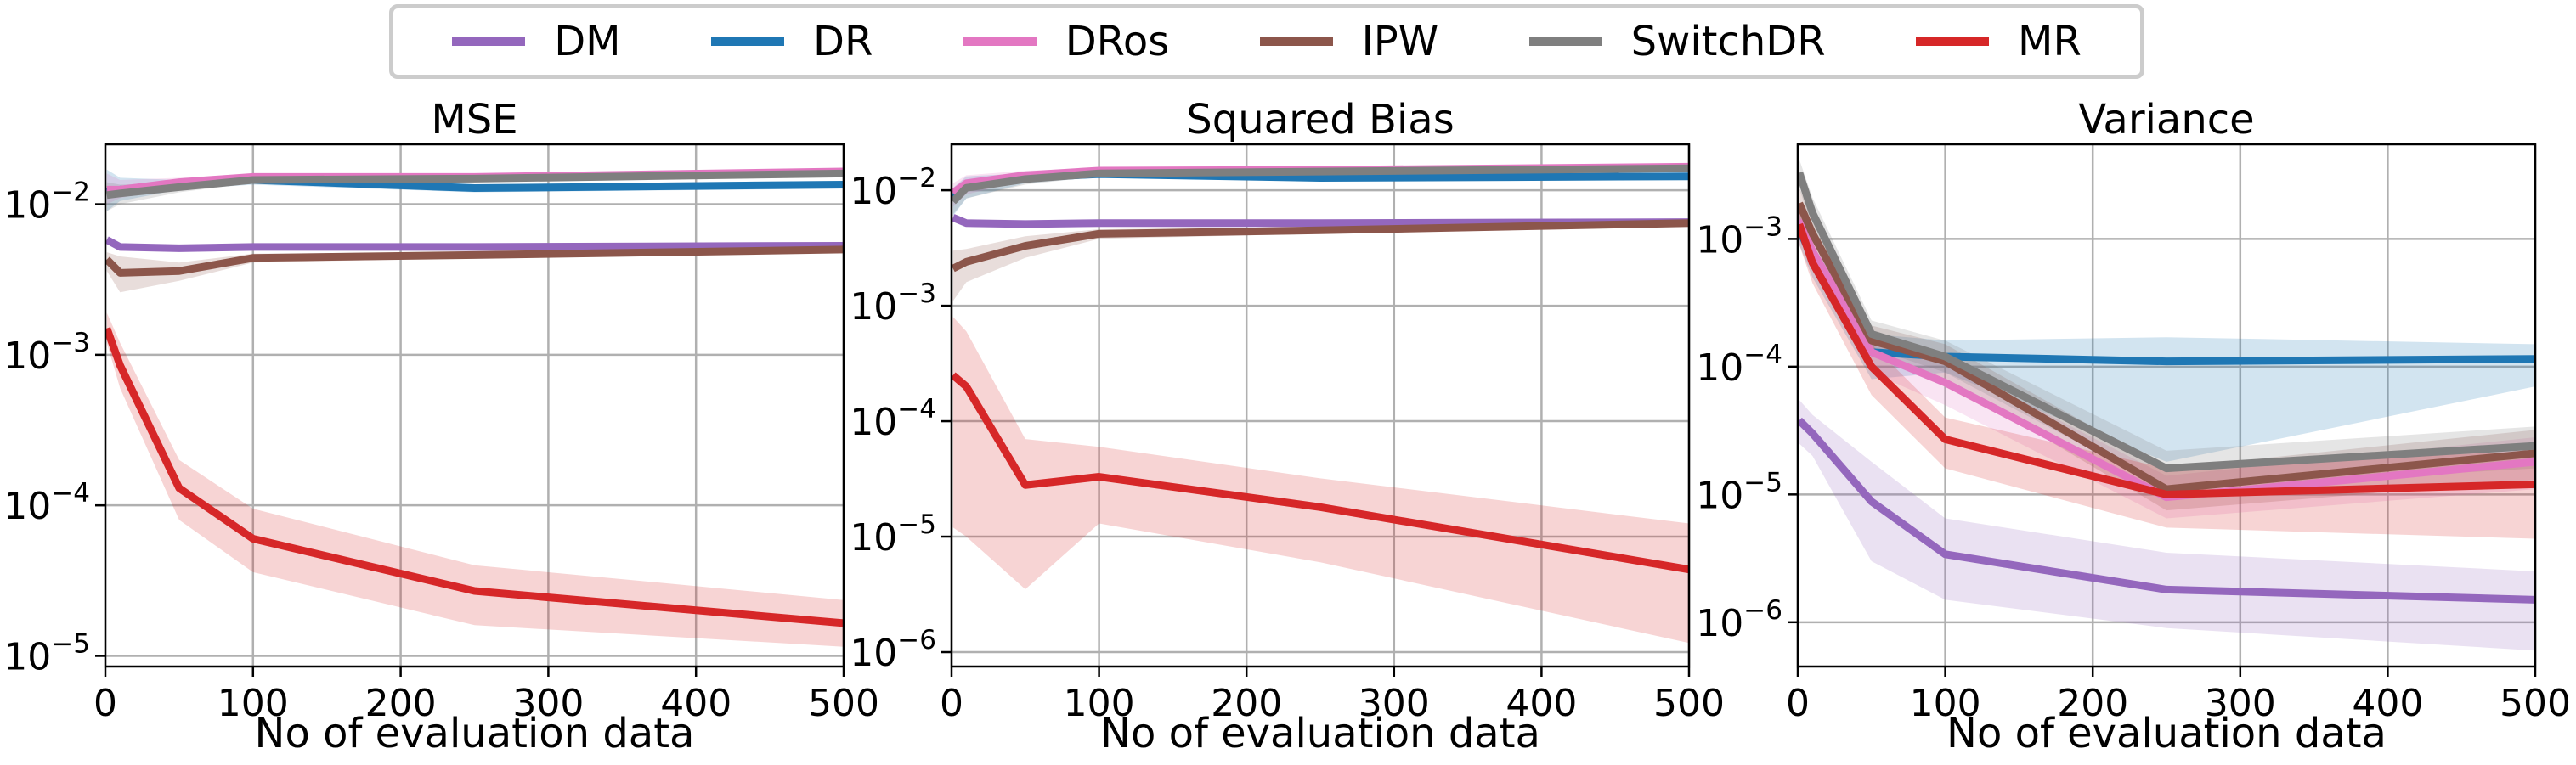  I want to click on legend-label: DRos, so click(1117, 41).